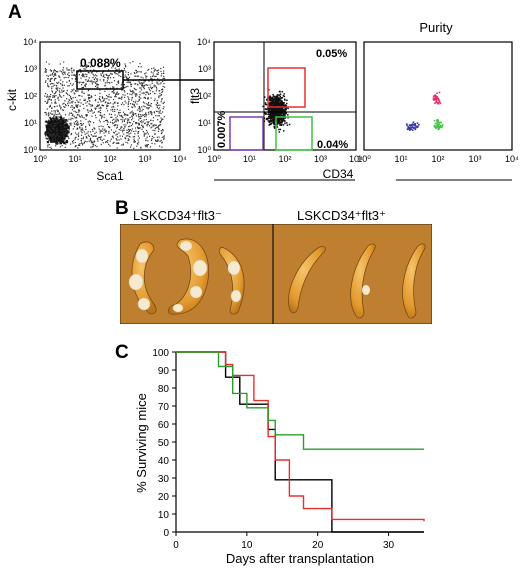  I want to click on y-tick-label: 90, so click(164, 371).